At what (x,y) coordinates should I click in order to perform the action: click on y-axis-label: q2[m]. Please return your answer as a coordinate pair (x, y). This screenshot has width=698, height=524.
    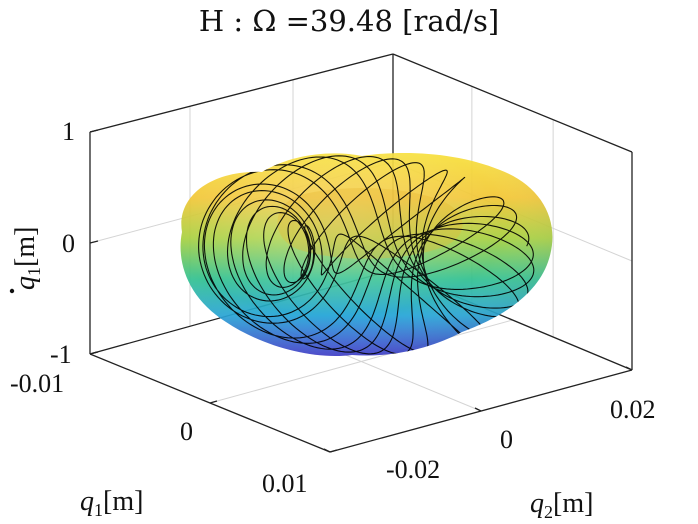
    Looking at the image, I should click on (561, 505).